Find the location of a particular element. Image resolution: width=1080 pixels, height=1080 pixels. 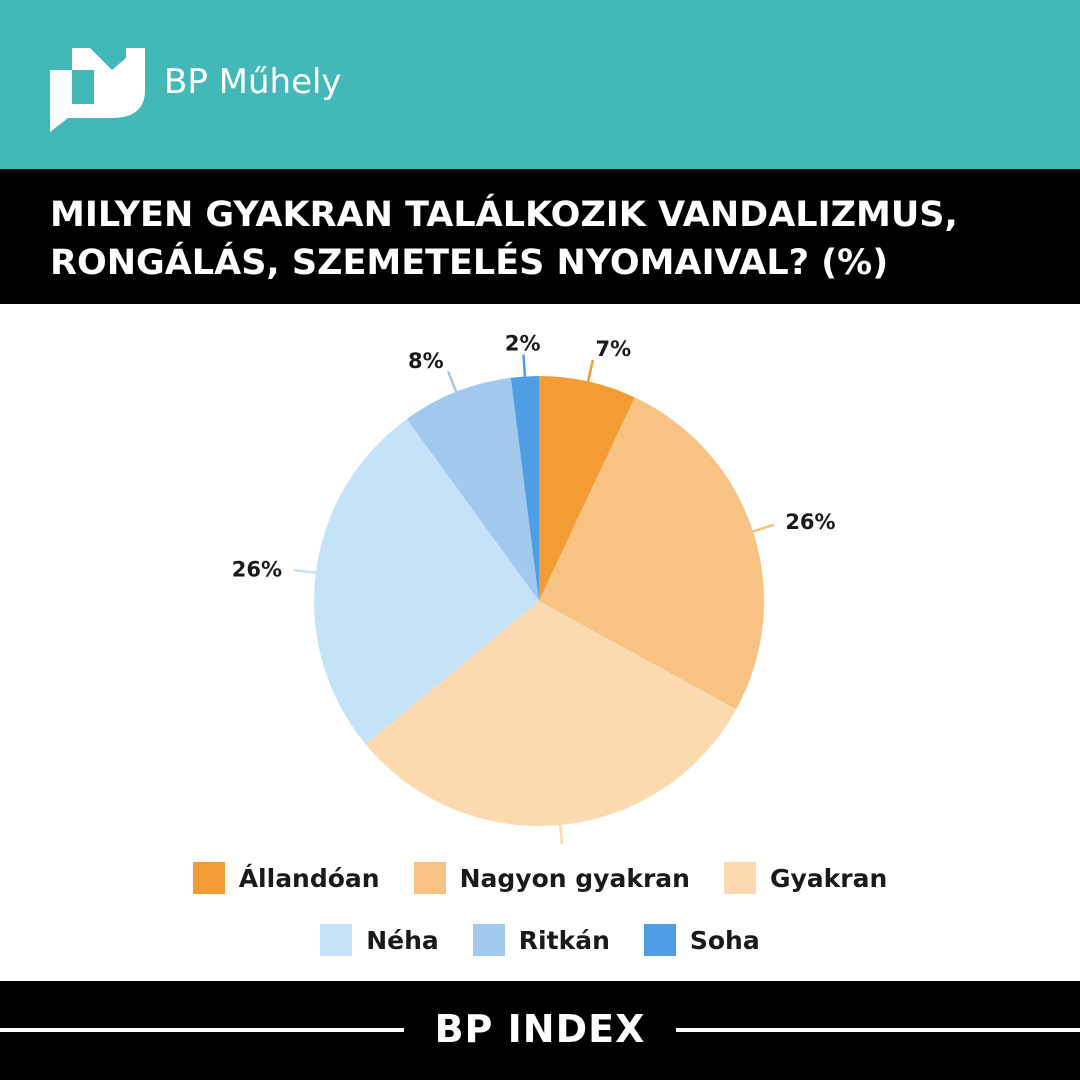

slice-label-6: 2% is located at coordinates (523, 344).